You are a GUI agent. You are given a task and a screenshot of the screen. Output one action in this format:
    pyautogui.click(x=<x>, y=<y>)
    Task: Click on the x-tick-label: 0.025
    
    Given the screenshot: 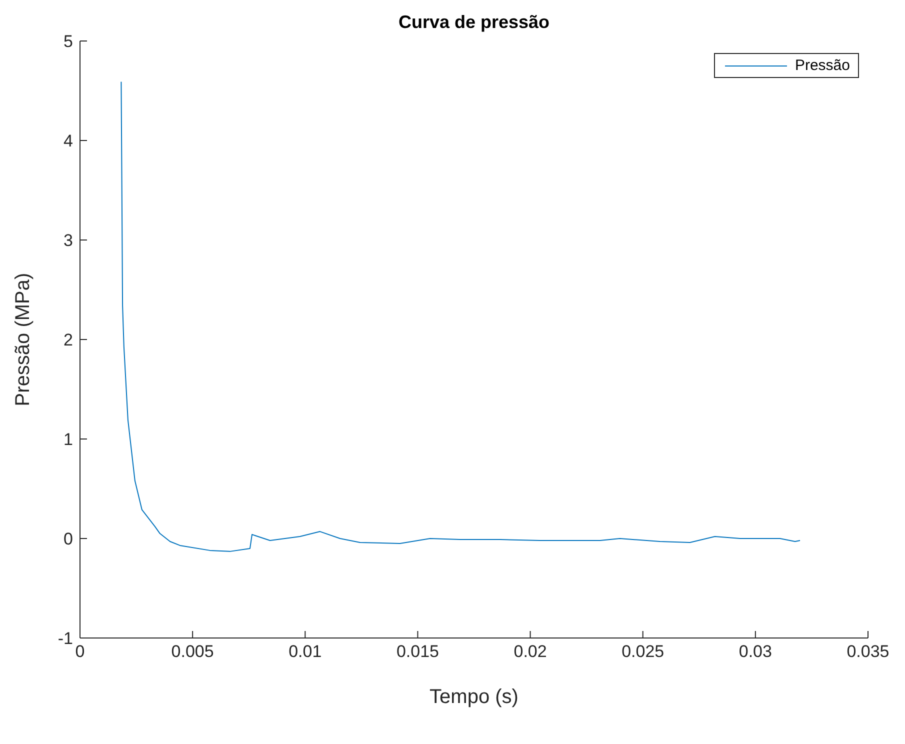 What is the action you would take?
    pyautogui.click(x=643, y=652)
    